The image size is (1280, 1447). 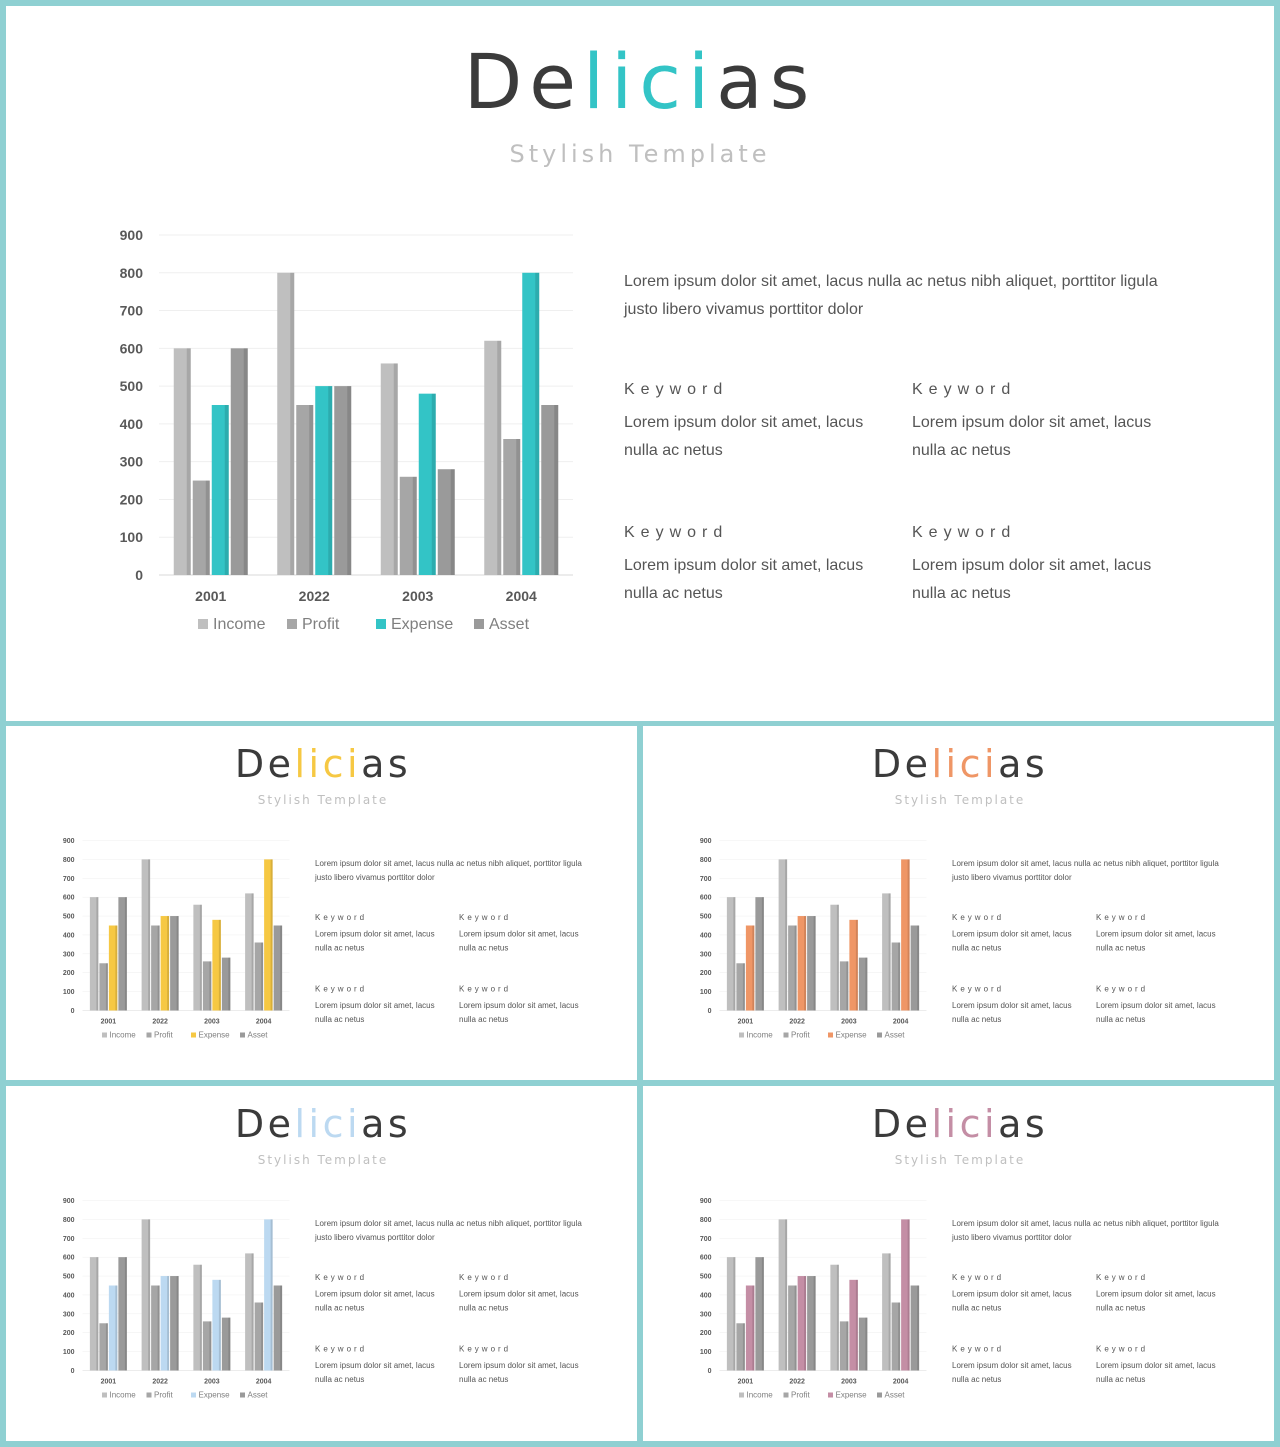 What do you see at coordinates (417, 596) in the screenshot?
I see `x-tick-label: 2003` at bounding box center [417, 596].